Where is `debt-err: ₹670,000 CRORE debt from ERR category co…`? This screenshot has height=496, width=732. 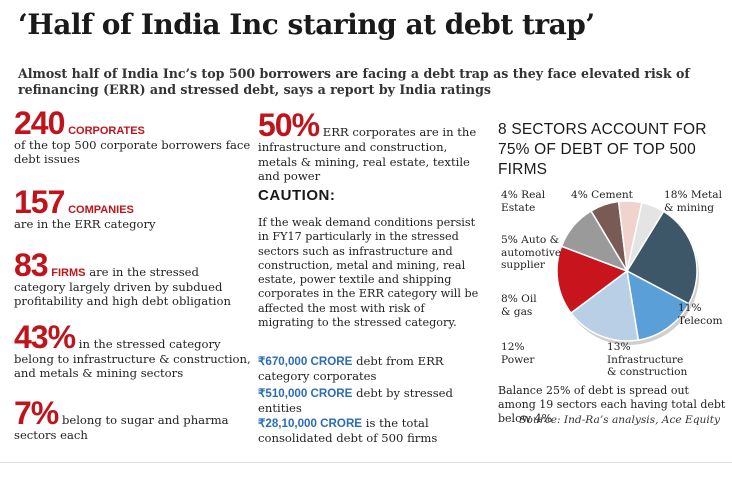
debt-err: ₹670,000 CRORE debt from ERR category co… is located at coordinates (368, 368).